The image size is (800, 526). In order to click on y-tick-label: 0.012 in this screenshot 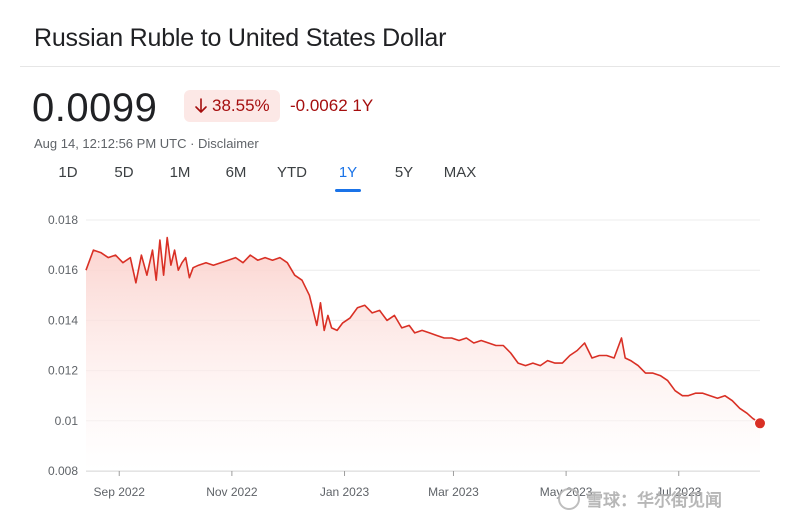, I will do `click(63, 371)`.